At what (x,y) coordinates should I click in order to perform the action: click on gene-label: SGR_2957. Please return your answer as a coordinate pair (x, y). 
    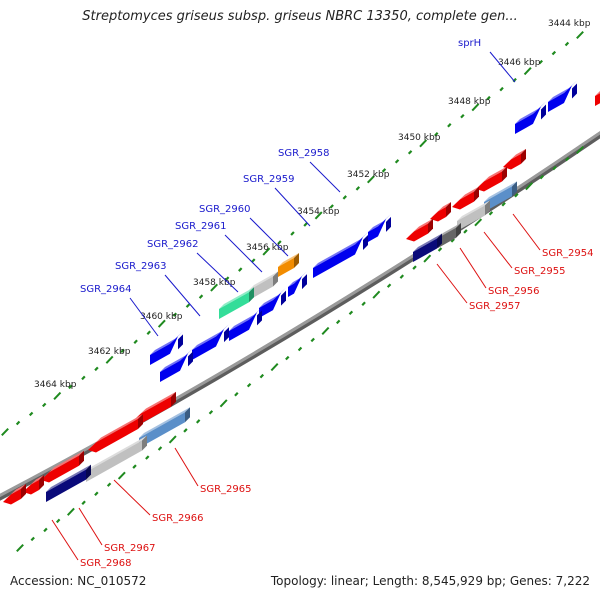
    Looking at the image, I should click on (495, 306).